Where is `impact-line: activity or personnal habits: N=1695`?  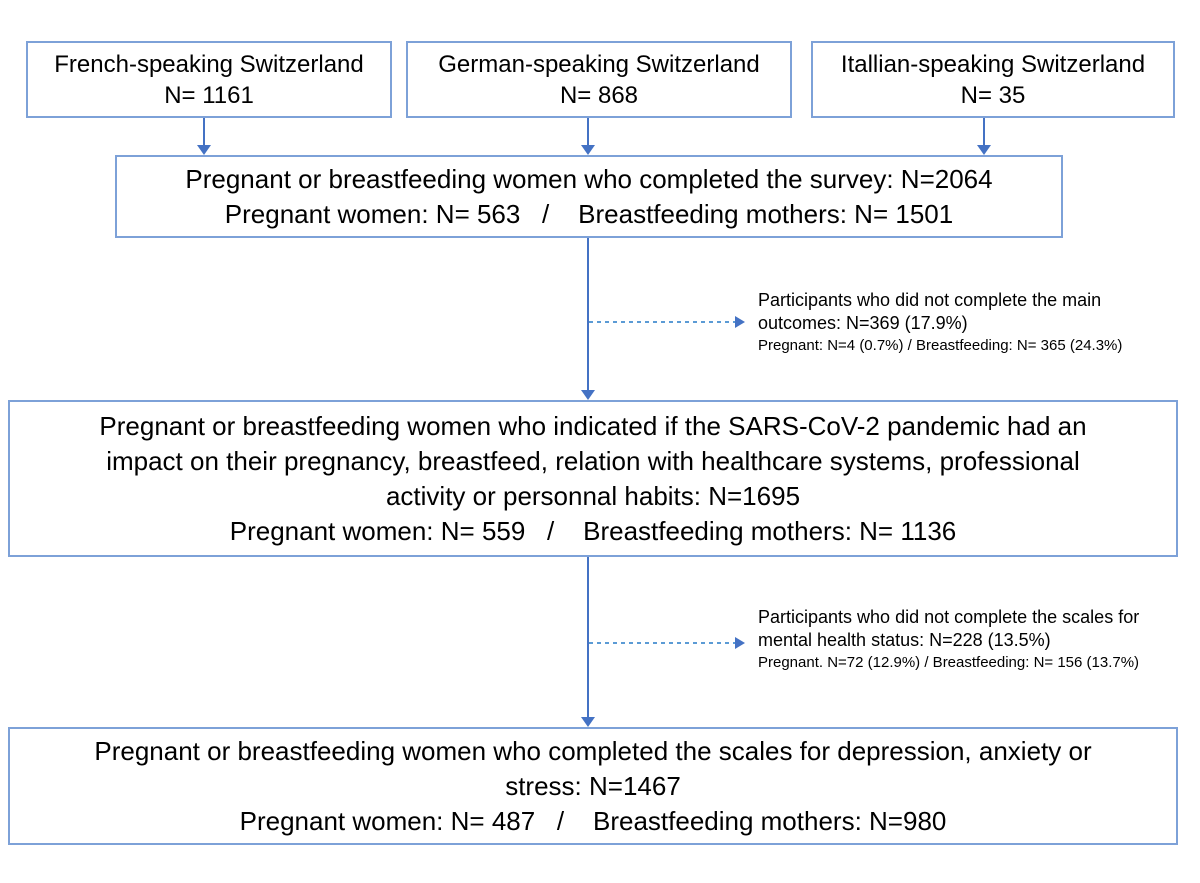
impact-line: activity or personnal habits: N=1695 is located at coordinates (593, 495).